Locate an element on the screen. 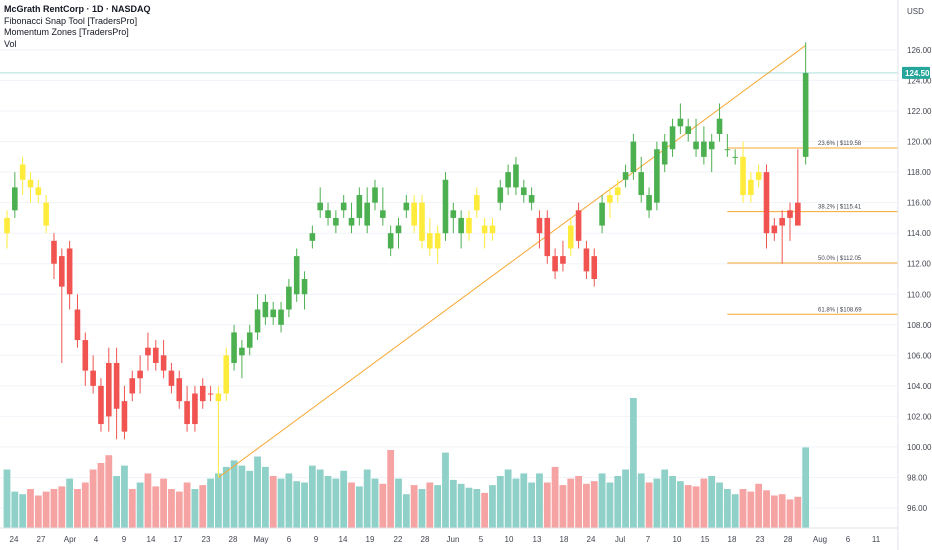 Image resolution: width=932 pixels, height=550 pixels. time-tick-label: 18 is located at coordinates (564, 539).